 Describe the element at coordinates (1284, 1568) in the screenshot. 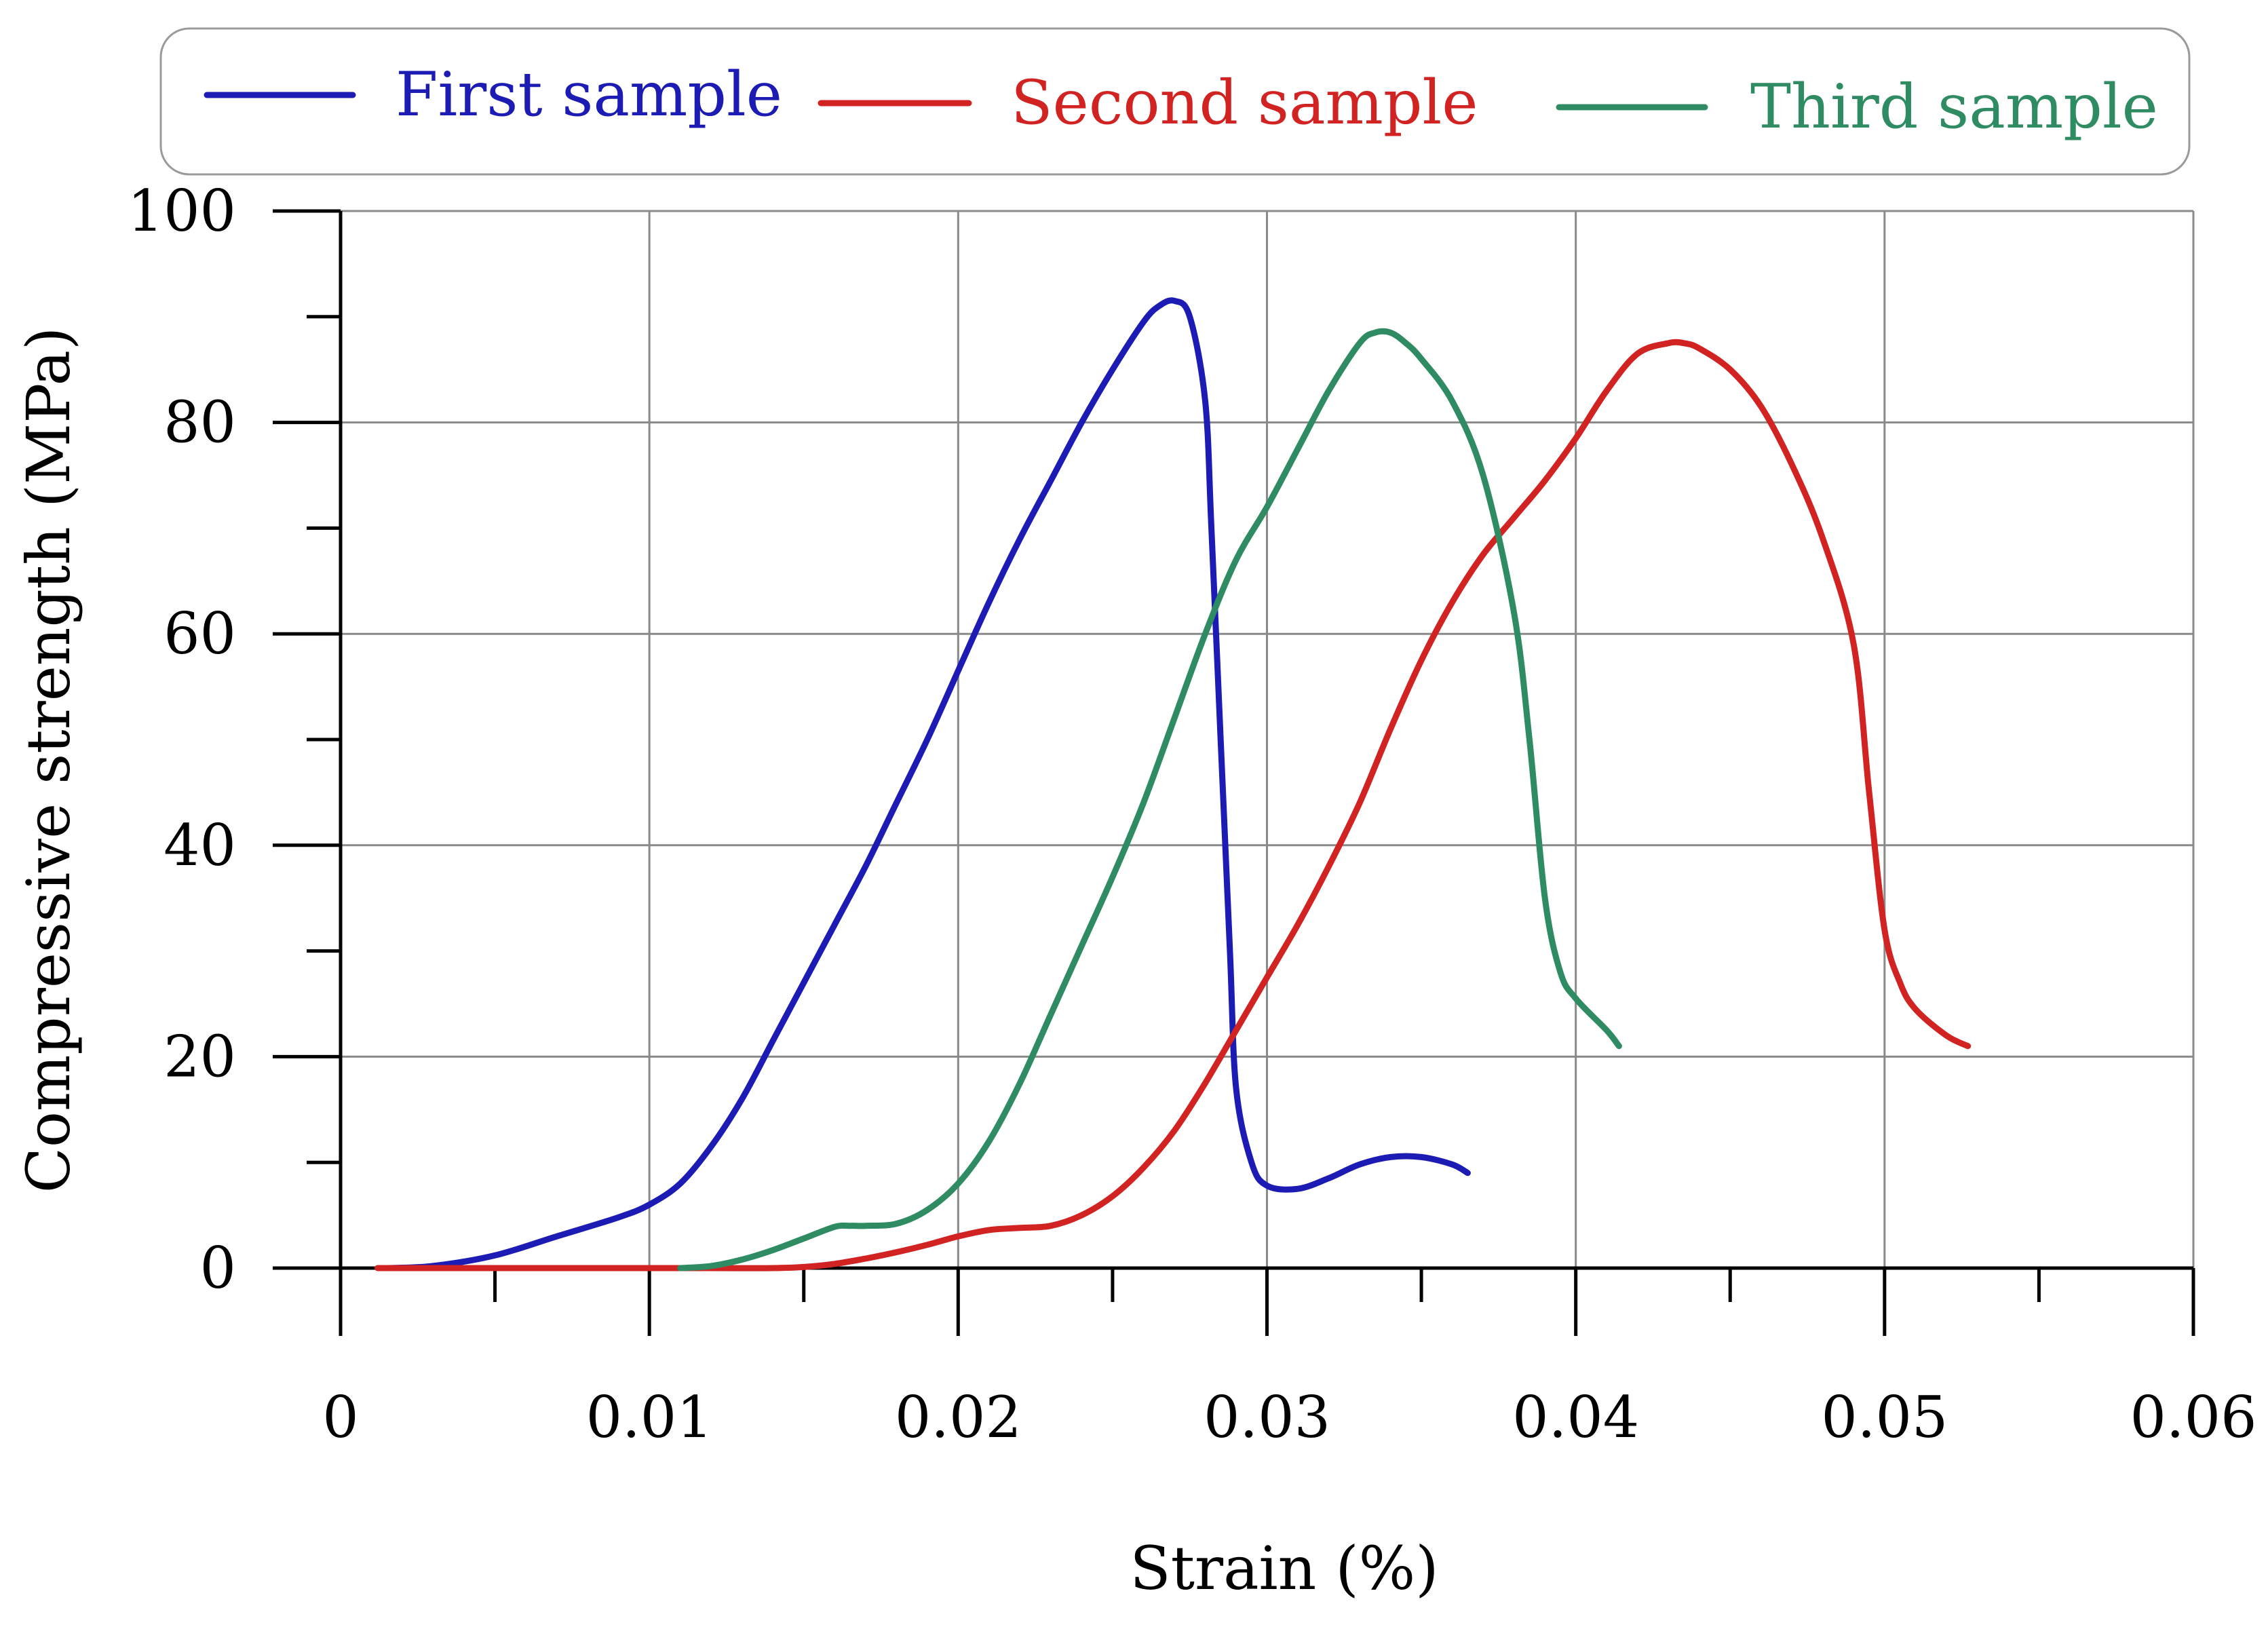

I see `x-axis-title: Strain (%)` at that location.